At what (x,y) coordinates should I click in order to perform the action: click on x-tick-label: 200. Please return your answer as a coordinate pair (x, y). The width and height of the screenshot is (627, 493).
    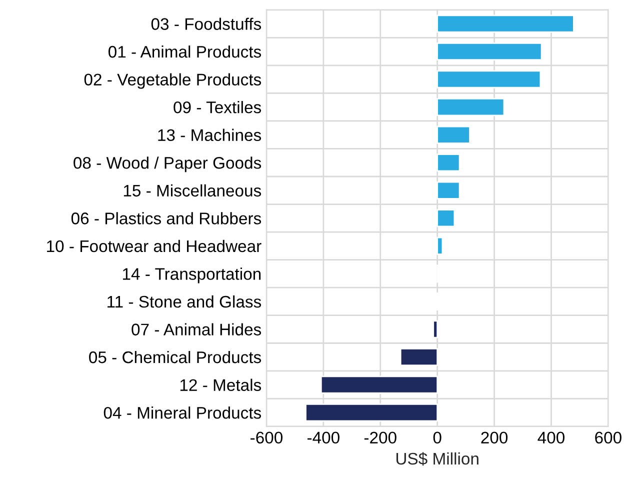
    Looking at the image, I should click on (494, 438).